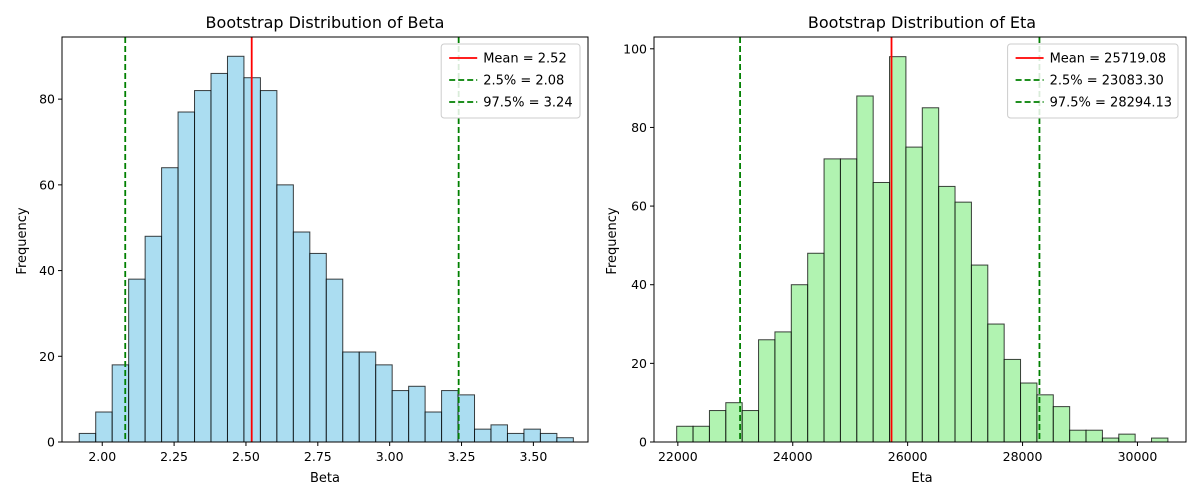 The width and height of the screenshot is (1200, 500). What do you see at coordinates (325, 22) in the screenshot?
I see `chart-title: Bootstrap Distribution of Beta` at bounding box center [325, 22].